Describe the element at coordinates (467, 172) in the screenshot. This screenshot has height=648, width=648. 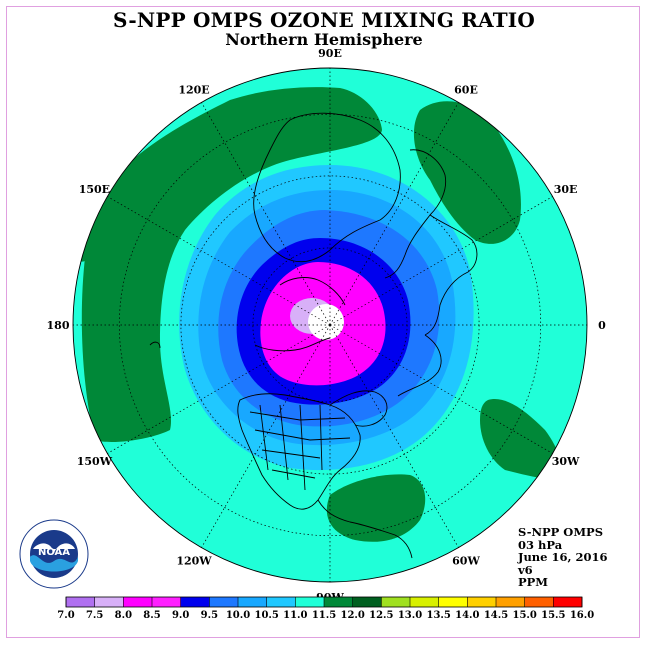
I see `contour-11-0-band-europe` at that location.